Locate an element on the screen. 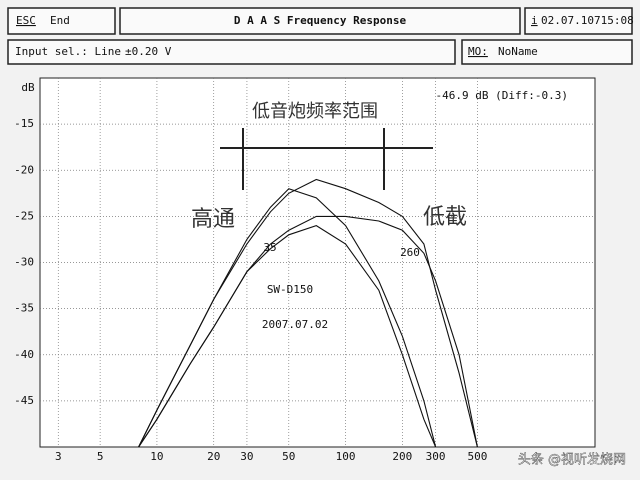 This screenshot has height=480, width=640. memory-box is located at coordinates (547, 52).